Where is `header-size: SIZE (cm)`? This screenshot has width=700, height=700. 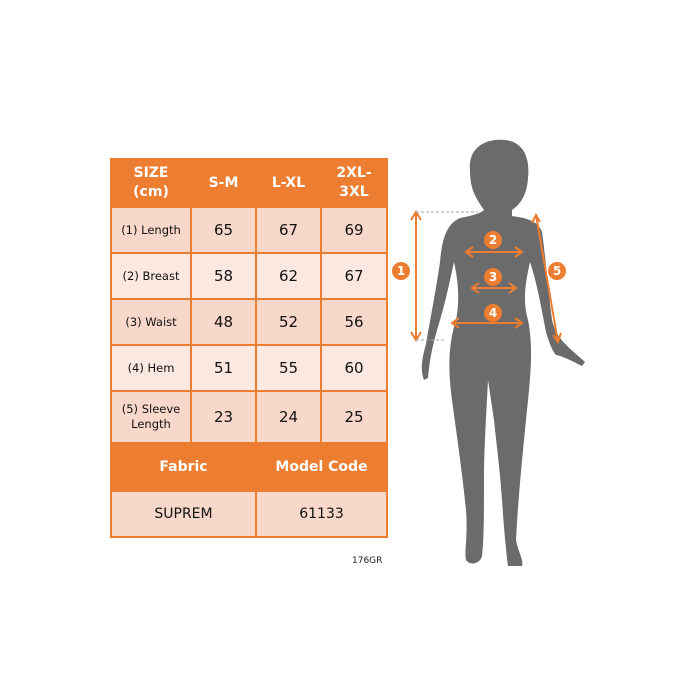
header-size: SIZE (cm) is located at coordinates (151, 183).